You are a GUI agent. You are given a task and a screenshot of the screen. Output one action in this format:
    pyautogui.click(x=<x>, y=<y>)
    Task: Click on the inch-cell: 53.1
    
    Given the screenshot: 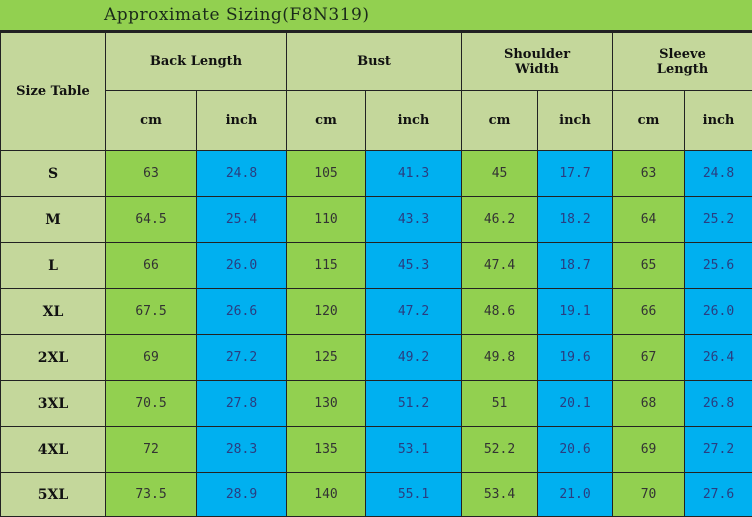 What is the action you would take?
    pyautogui.click(x=414, y=450)
    